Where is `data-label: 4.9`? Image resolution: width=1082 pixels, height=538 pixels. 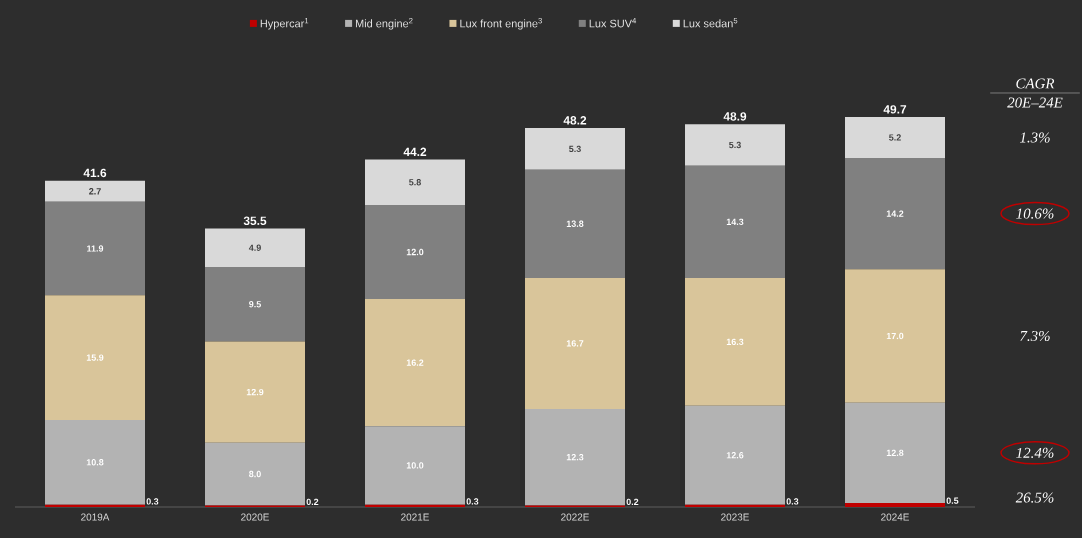 data-label: 4.9 is located at coordinates (254, 247).